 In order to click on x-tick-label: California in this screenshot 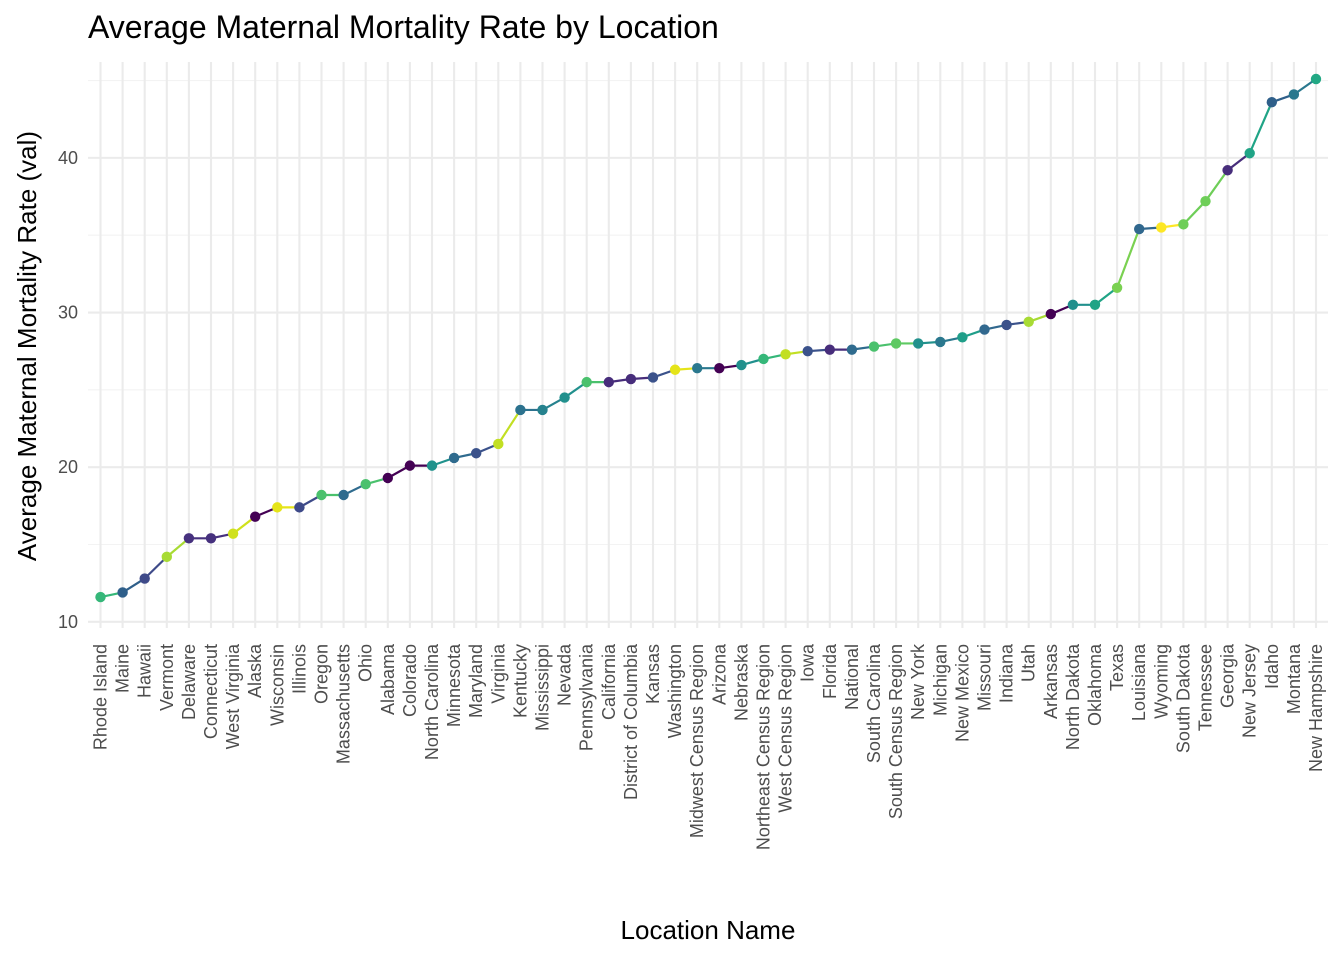, I will do `click(609, 681)`.